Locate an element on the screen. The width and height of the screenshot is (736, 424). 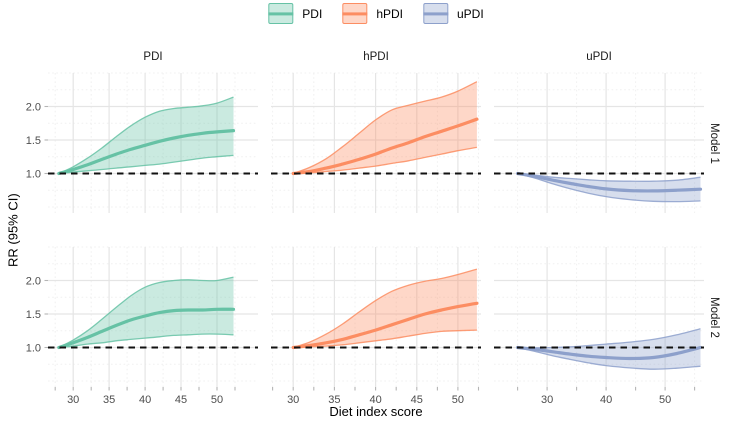
panel-pdi-model-1: 1.0 1.5 2.0 is located at coordinates (142, 142).